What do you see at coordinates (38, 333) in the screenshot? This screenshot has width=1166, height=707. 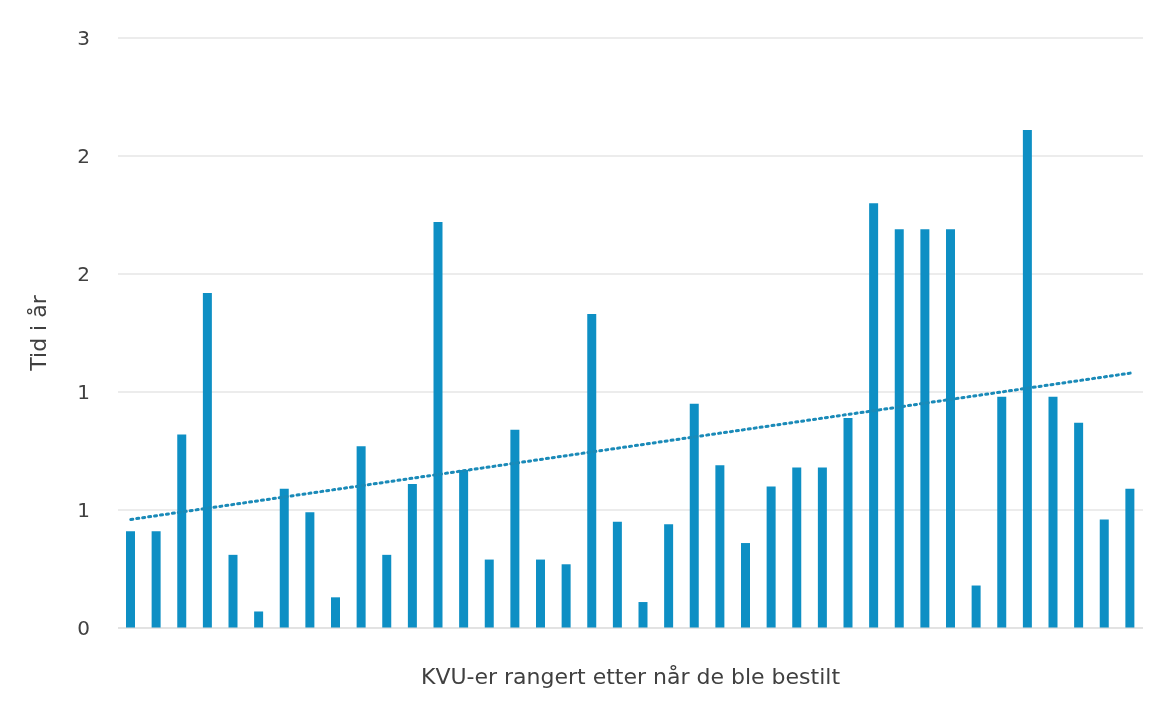 I see `y-axis-title: Tid i år` at bounding box center [38, 333].